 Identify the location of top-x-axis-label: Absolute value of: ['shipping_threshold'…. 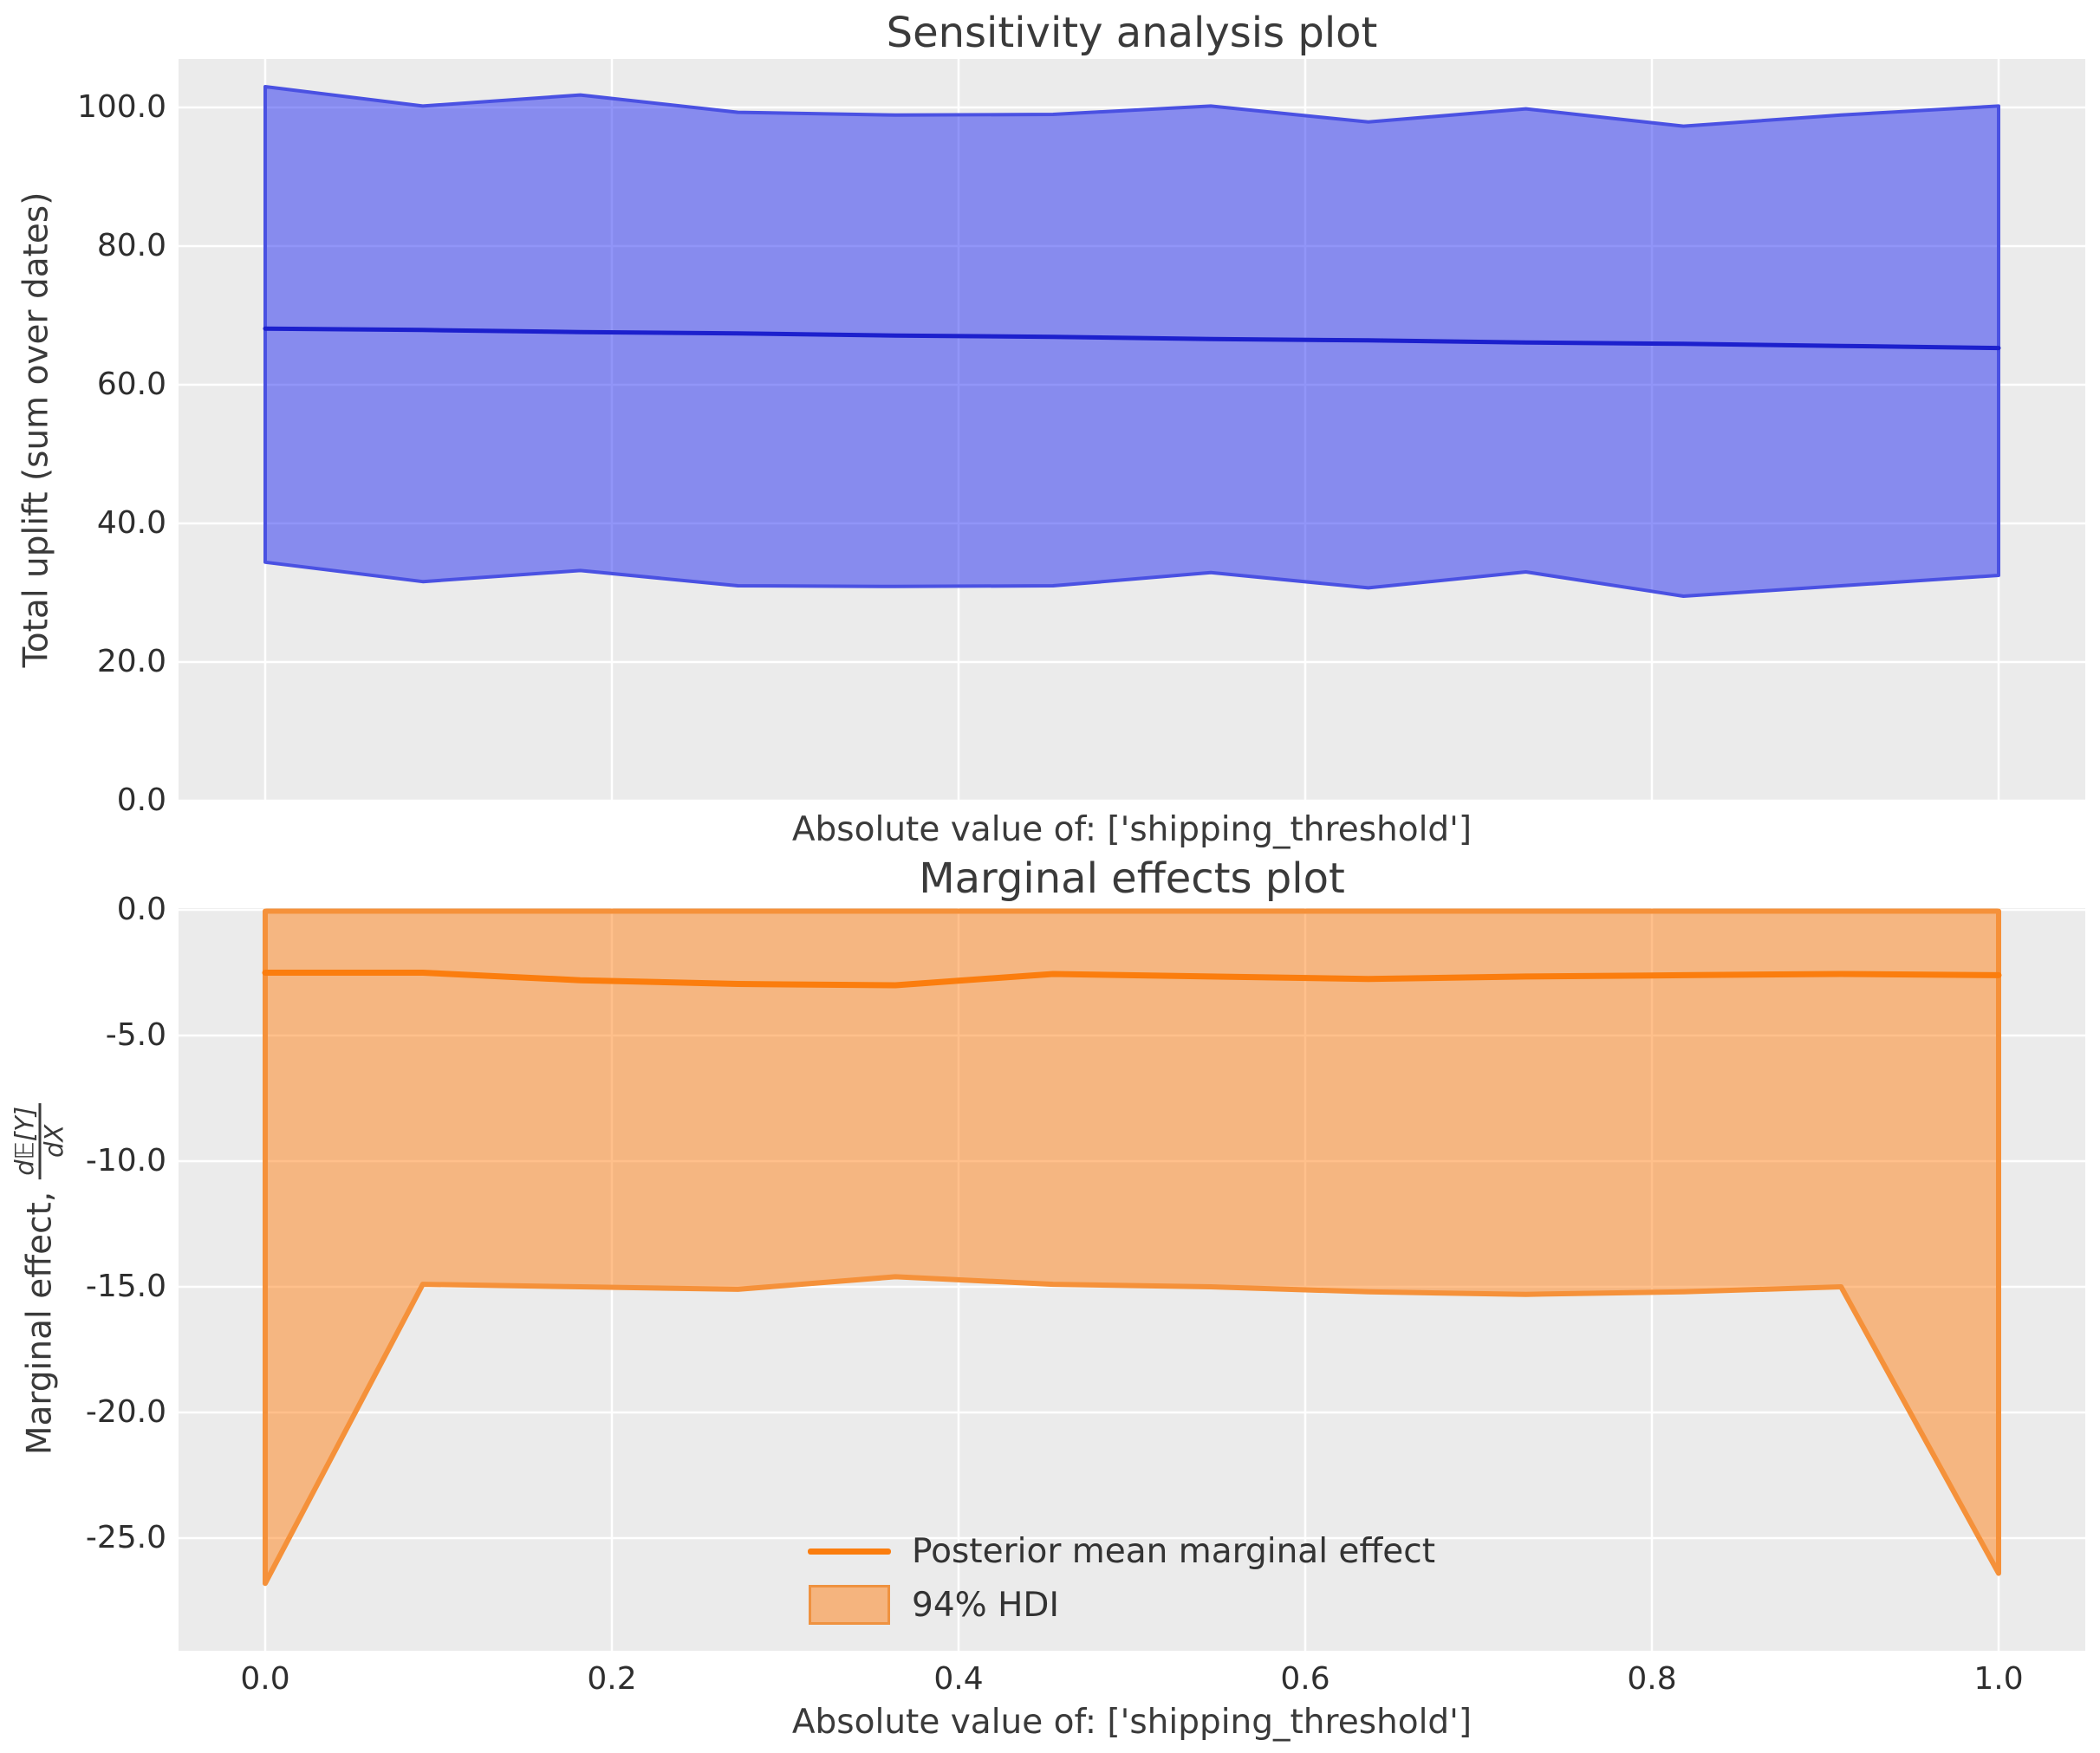
(1132, 830).